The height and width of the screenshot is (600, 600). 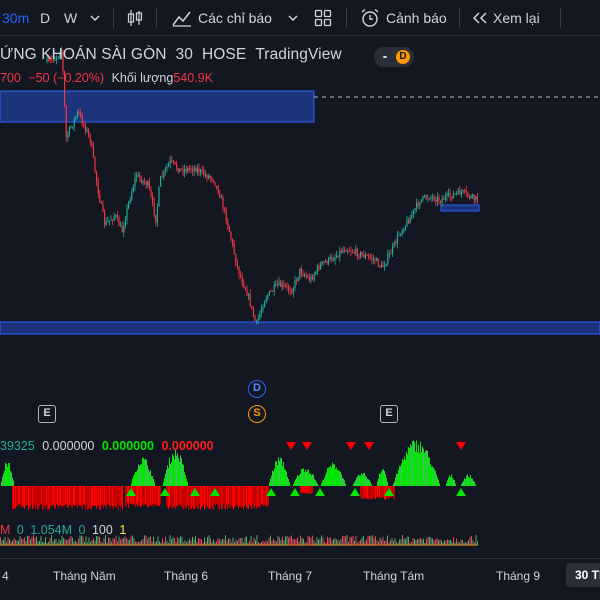 What do you see at coordinates (516, 18) in the screenshot?
I see `replay-label: Xem lại` at bounding box center [516, 18].